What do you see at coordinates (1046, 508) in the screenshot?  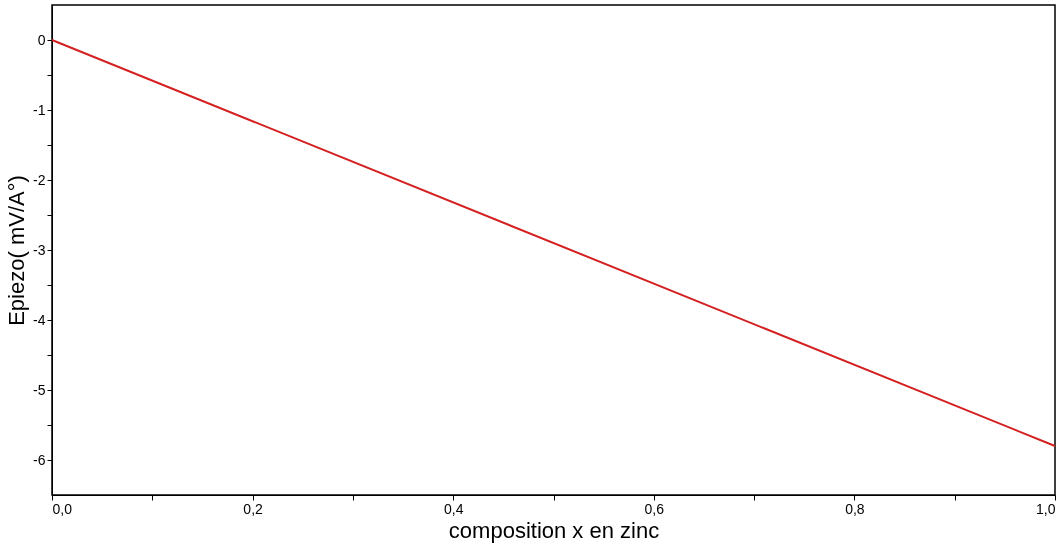 I see `x-tick-label: 1,0` at bounding box center [1046, 508].